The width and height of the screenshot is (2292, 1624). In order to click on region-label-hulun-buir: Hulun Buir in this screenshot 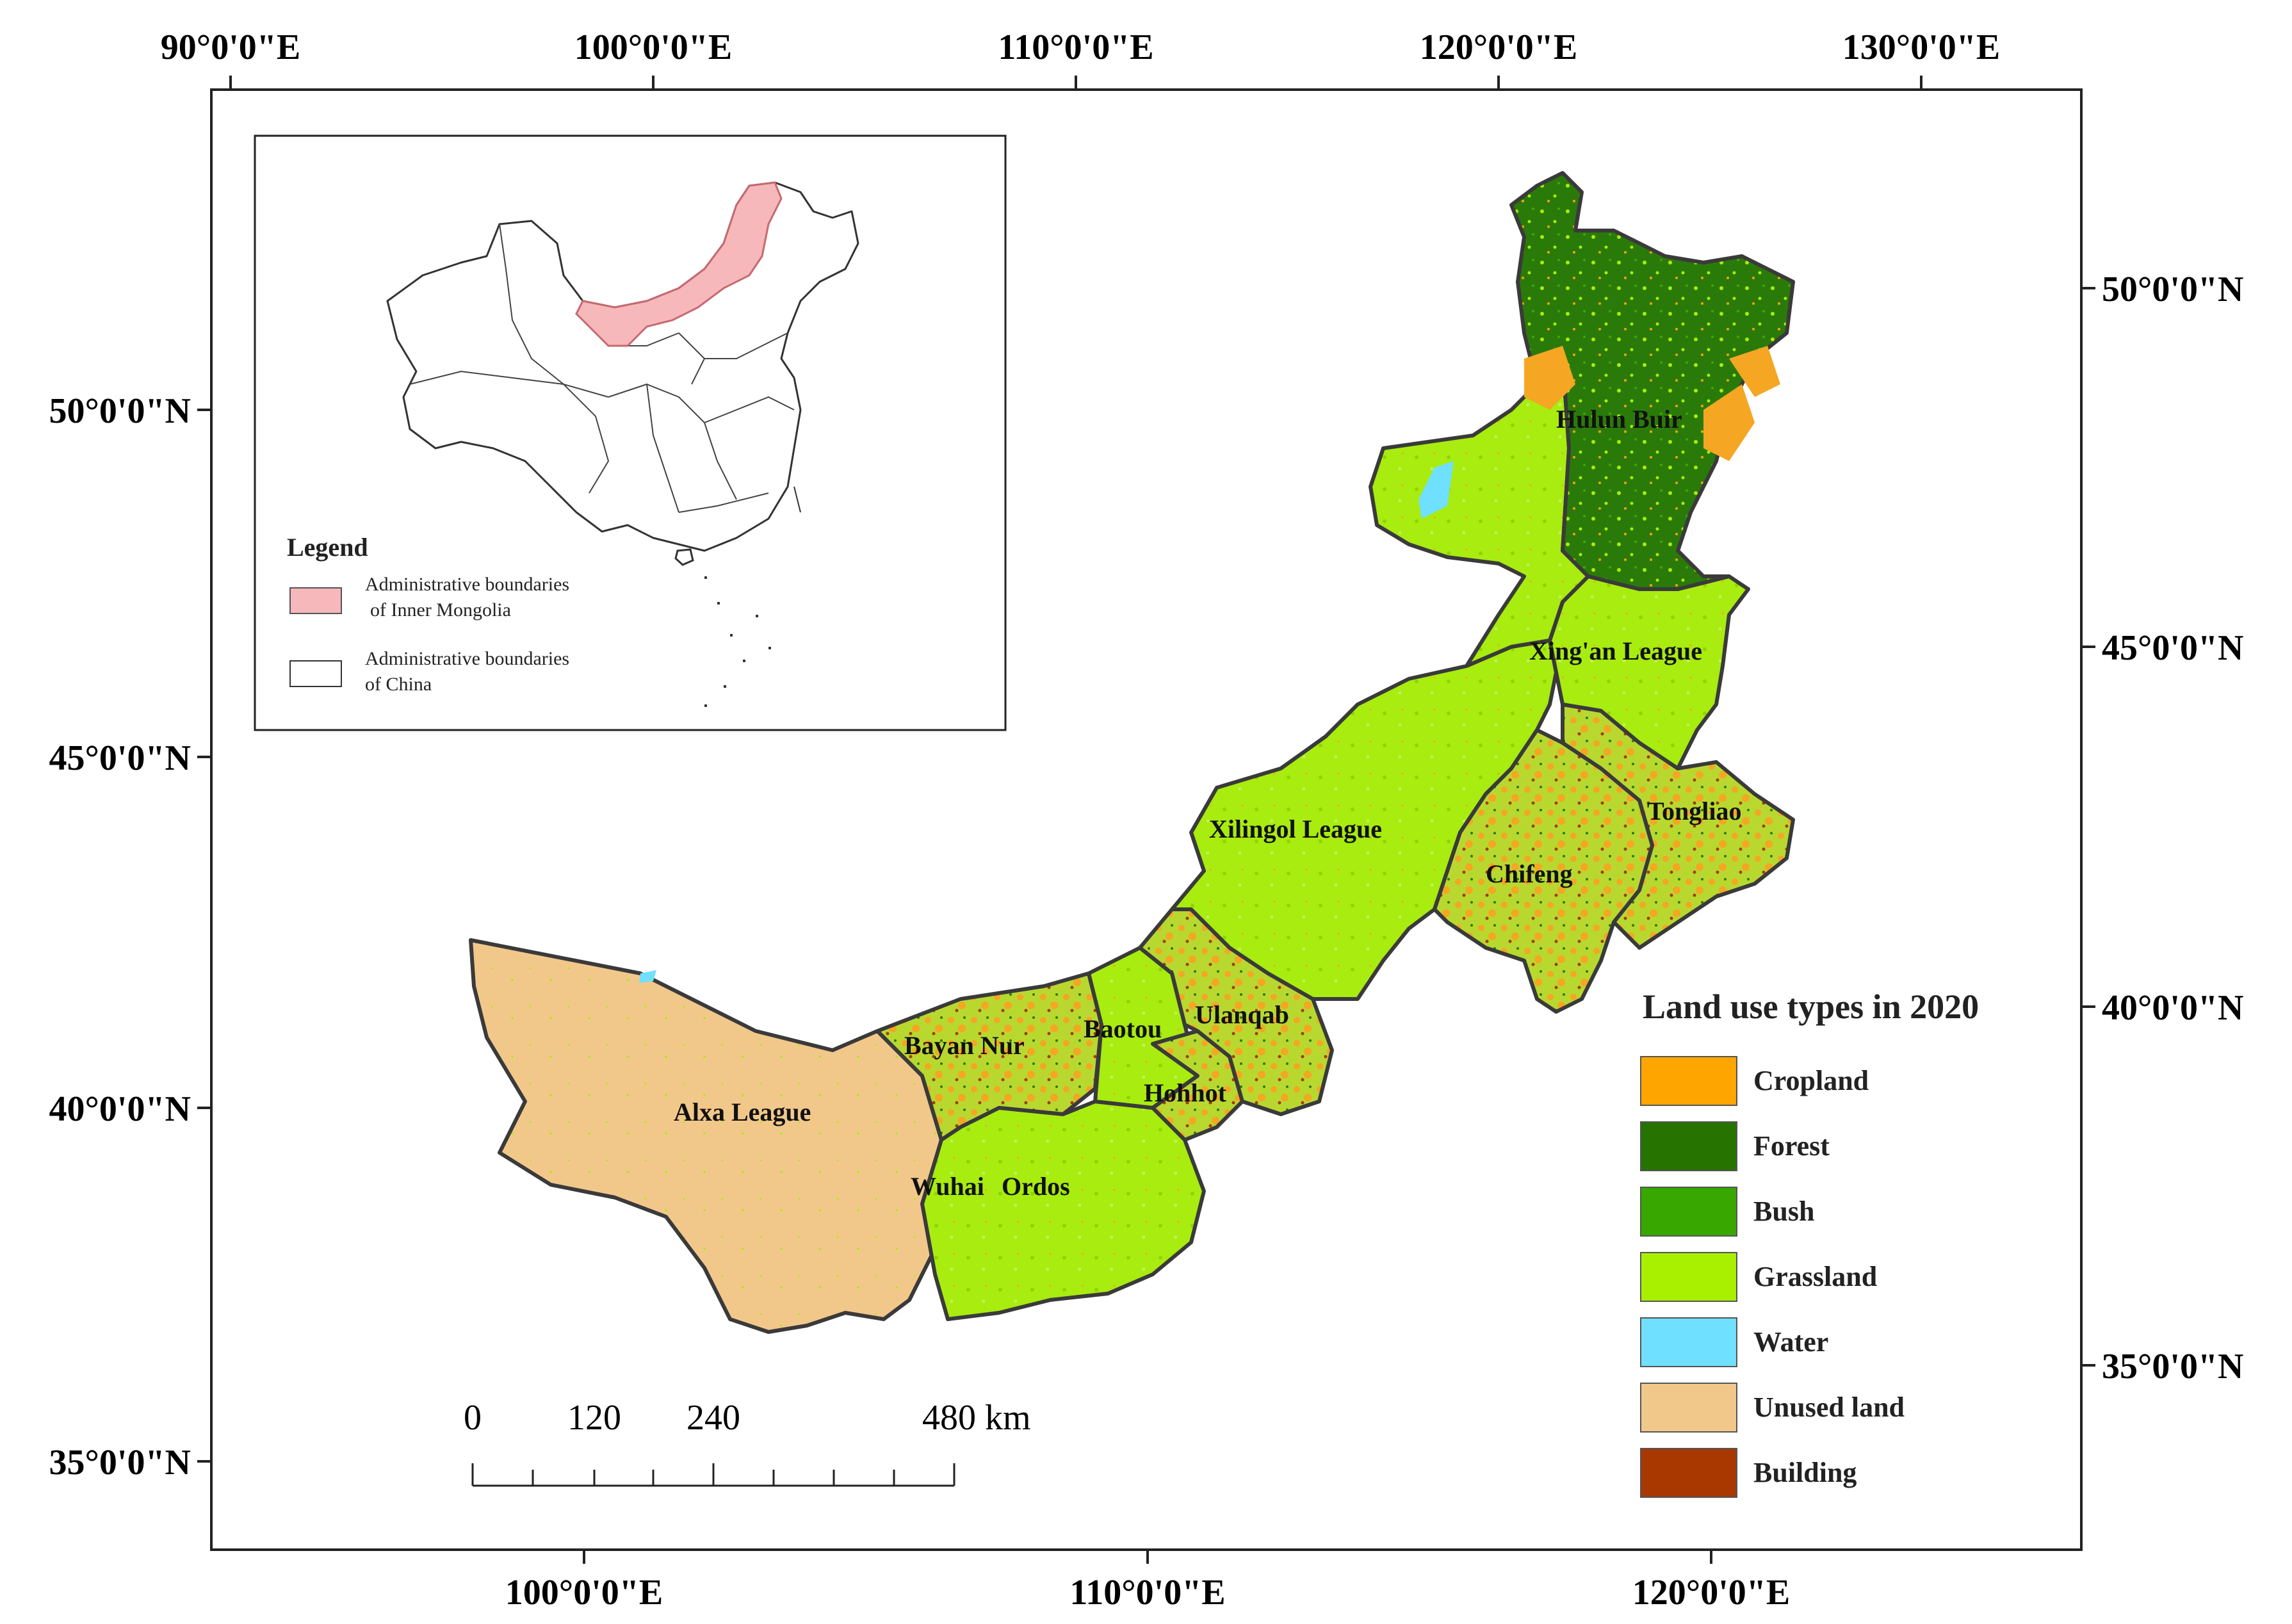, I will do `click(1619, 419)`.